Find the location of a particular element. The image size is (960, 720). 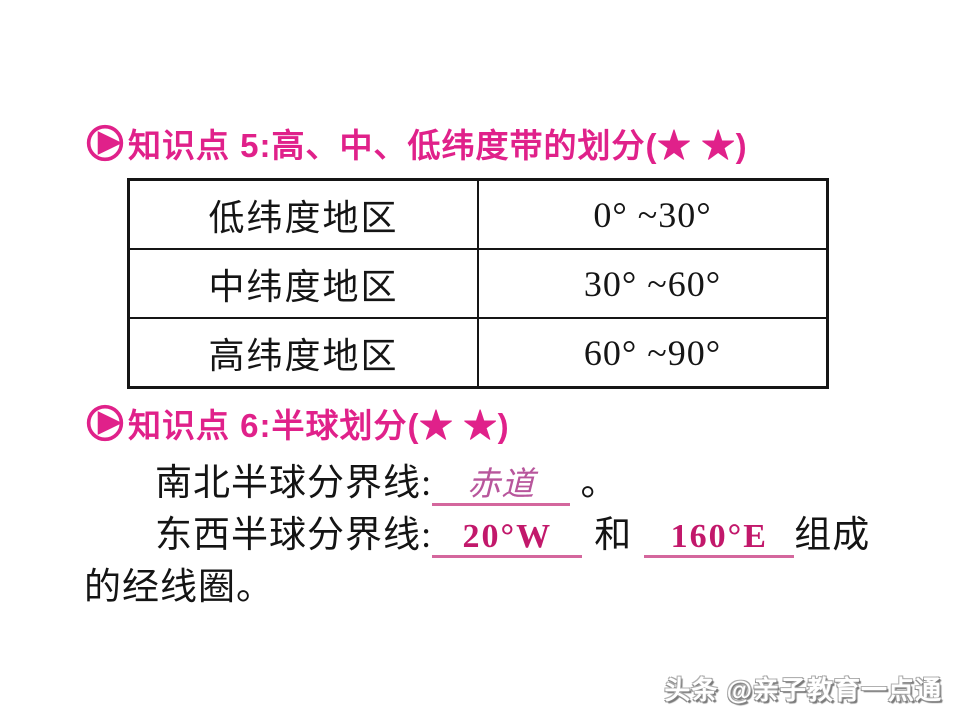

table-row: 低纬度地区 0° ~30° is located at coordinates (478, 214).